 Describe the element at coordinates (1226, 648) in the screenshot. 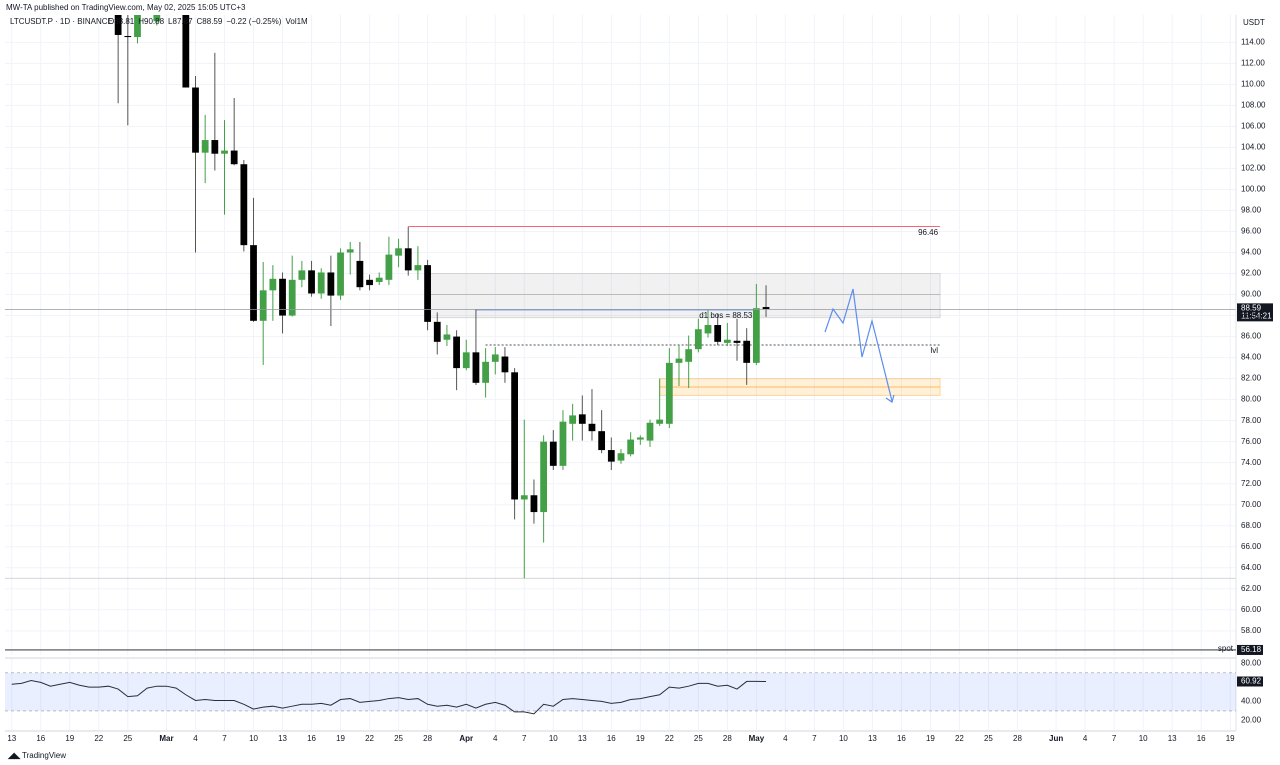

I see `spot-text: spot` at that location.